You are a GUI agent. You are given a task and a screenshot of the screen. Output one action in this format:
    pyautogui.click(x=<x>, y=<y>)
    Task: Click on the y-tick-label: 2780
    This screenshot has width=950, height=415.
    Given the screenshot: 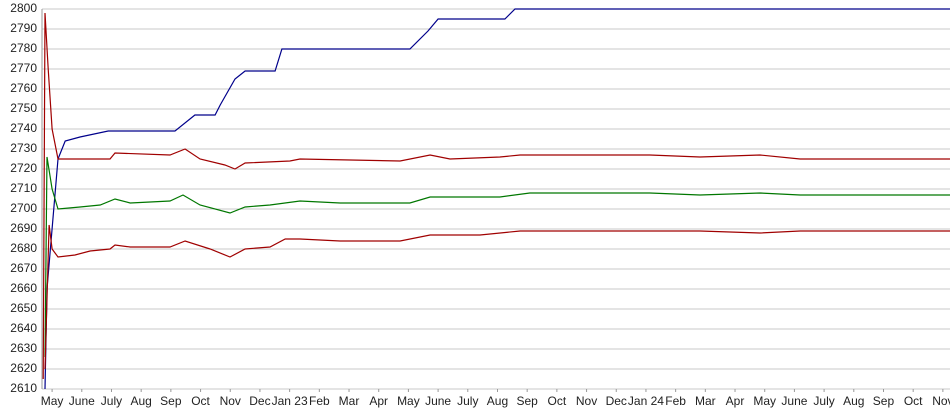 What is the action you would take?
    pyautogui.click(x=23, y=48)
    